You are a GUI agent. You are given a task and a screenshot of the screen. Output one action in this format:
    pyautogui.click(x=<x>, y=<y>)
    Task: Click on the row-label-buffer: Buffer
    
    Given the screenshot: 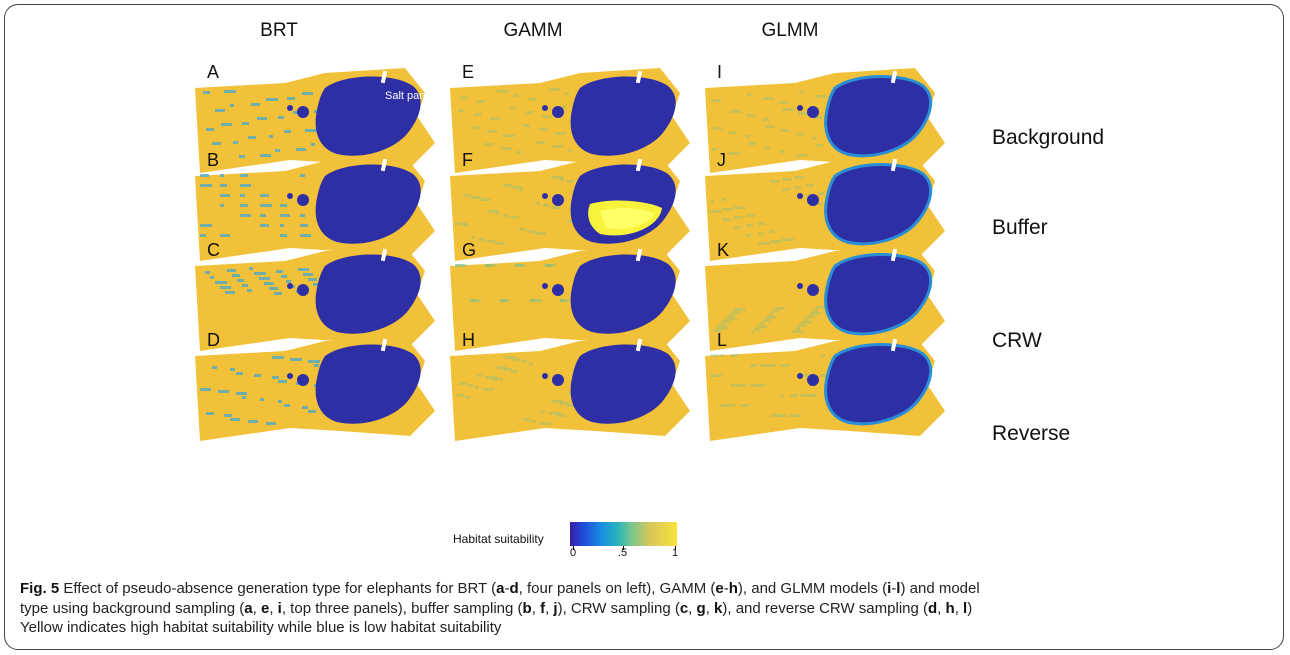 What is the action you would take?
    pyautogui.click(x=1020, y=227)
    